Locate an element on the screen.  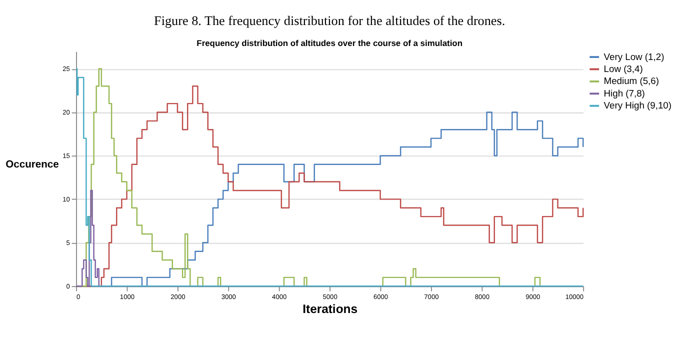
y-axis-title: Occurence is located at coordinates (33, 164).